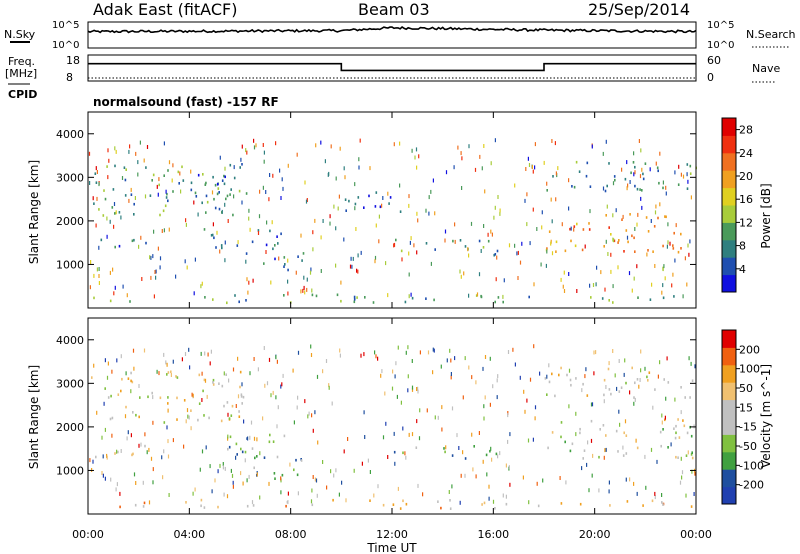 The image size is (800, 554). What do you see at coordinates (392, 29) in the screenshot?
I see `nsky-series-line` at bounding box center [392, 29].